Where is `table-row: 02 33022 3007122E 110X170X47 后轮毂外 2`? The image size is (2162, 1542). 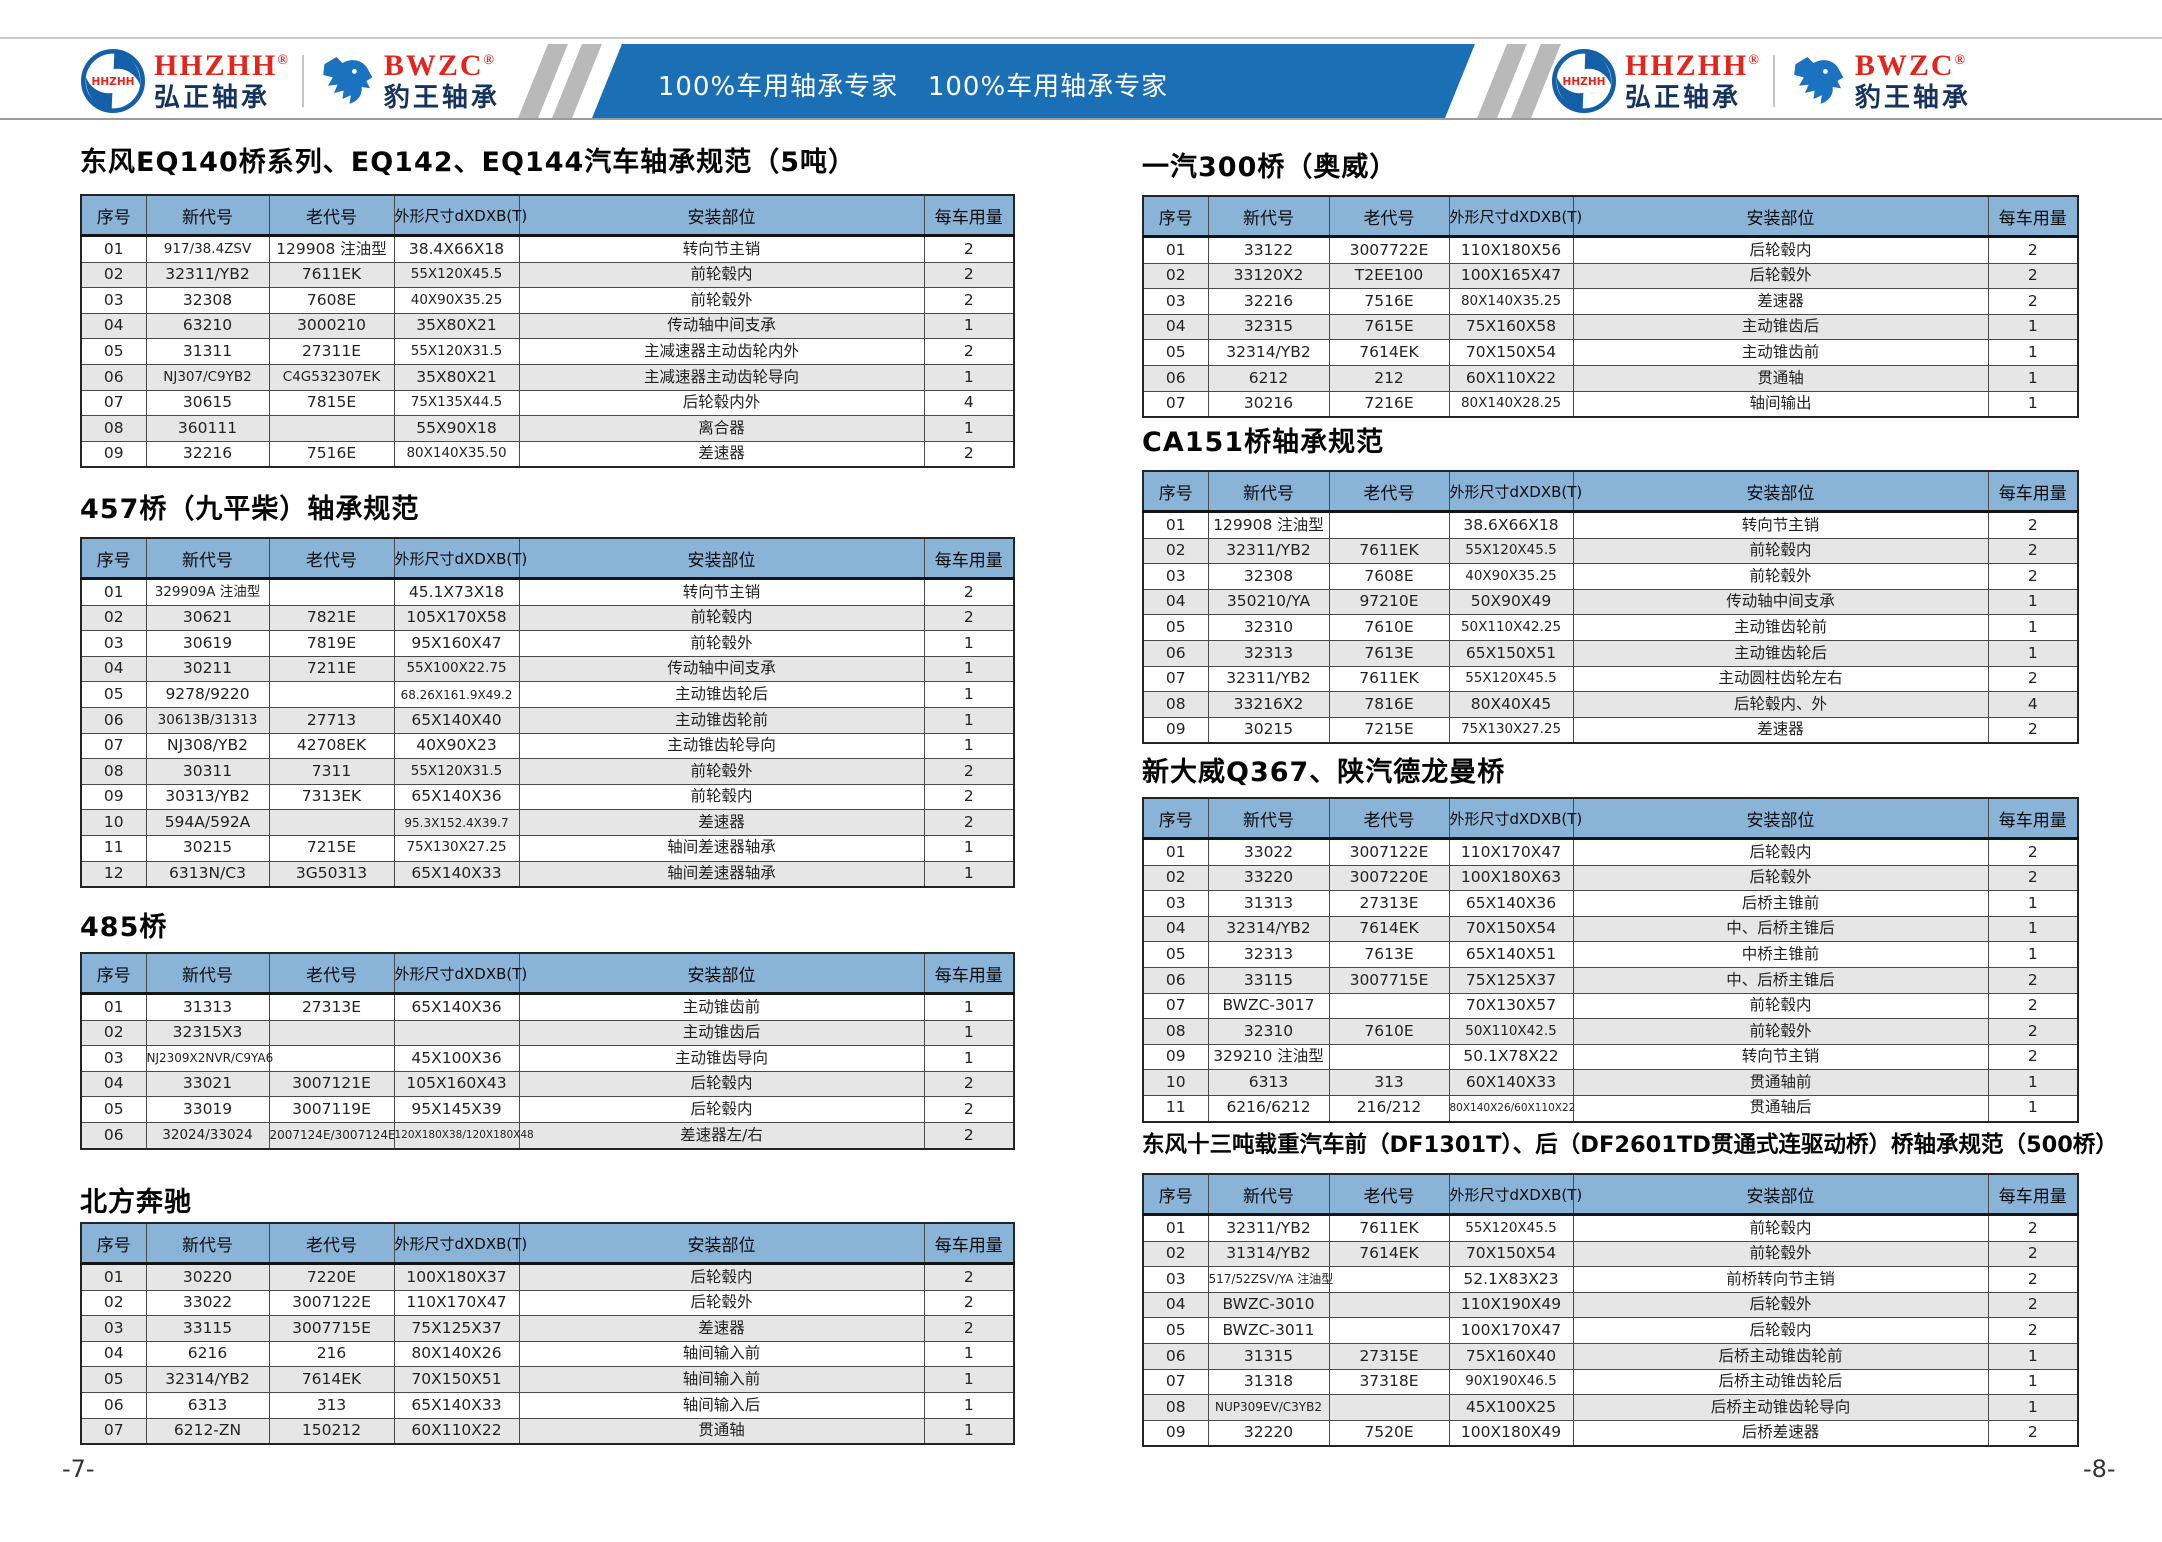 table-row: 02 33022 3007122E 110X170X47 后轮毂外 2 is located at coordinates (547, 1303).